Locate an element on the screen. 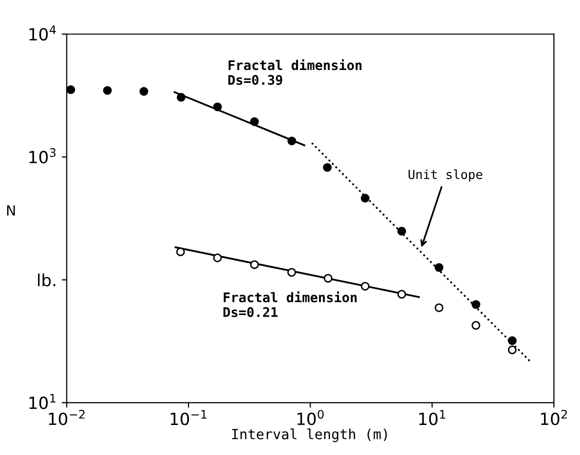 This screenshot has height=455, width=580. y-tick-label: 10$^{3}$ is located at coordinates (42, 156).